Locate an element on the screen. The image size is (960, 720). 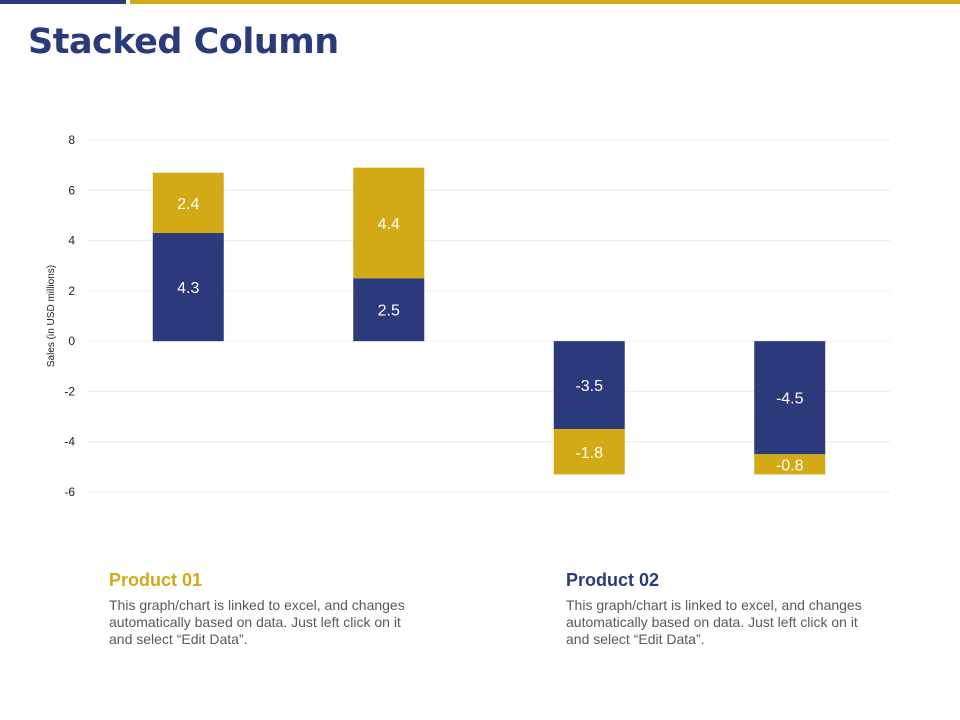
product-02-heading: Product 02 is located at coordinates (613, 580).